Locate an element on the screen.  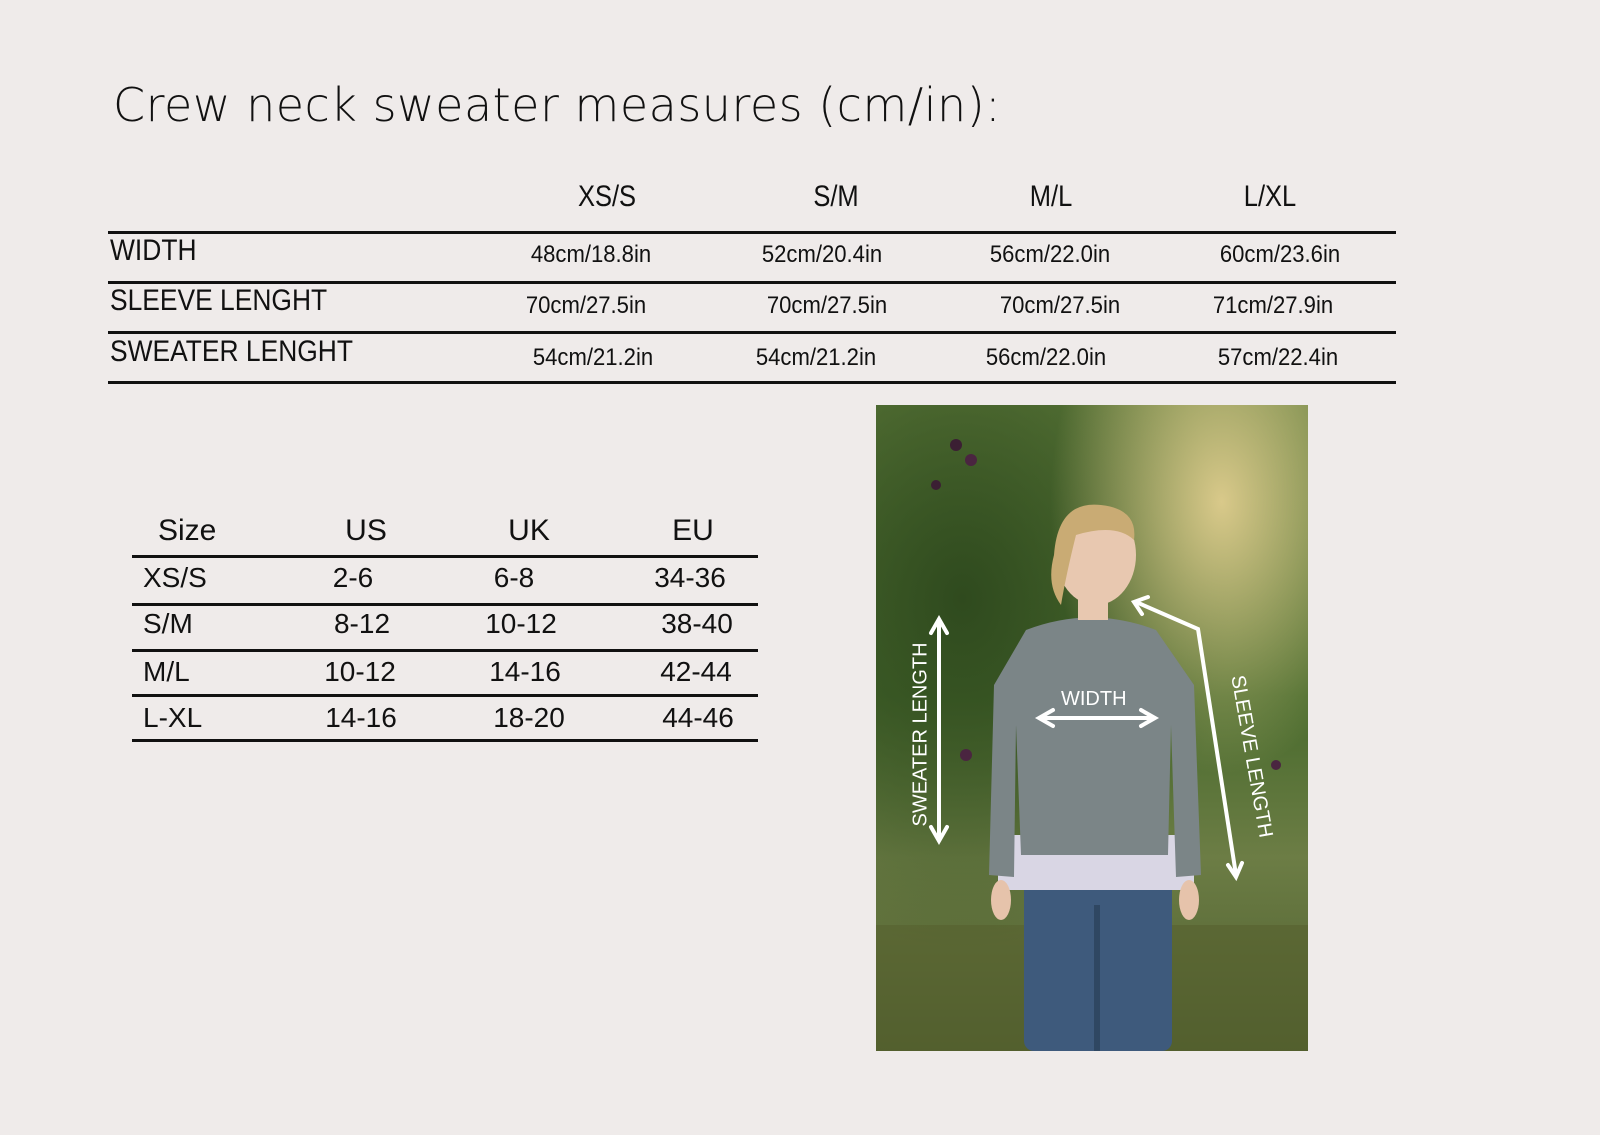
measurement-arrows is located at coordinates (1086, 738).